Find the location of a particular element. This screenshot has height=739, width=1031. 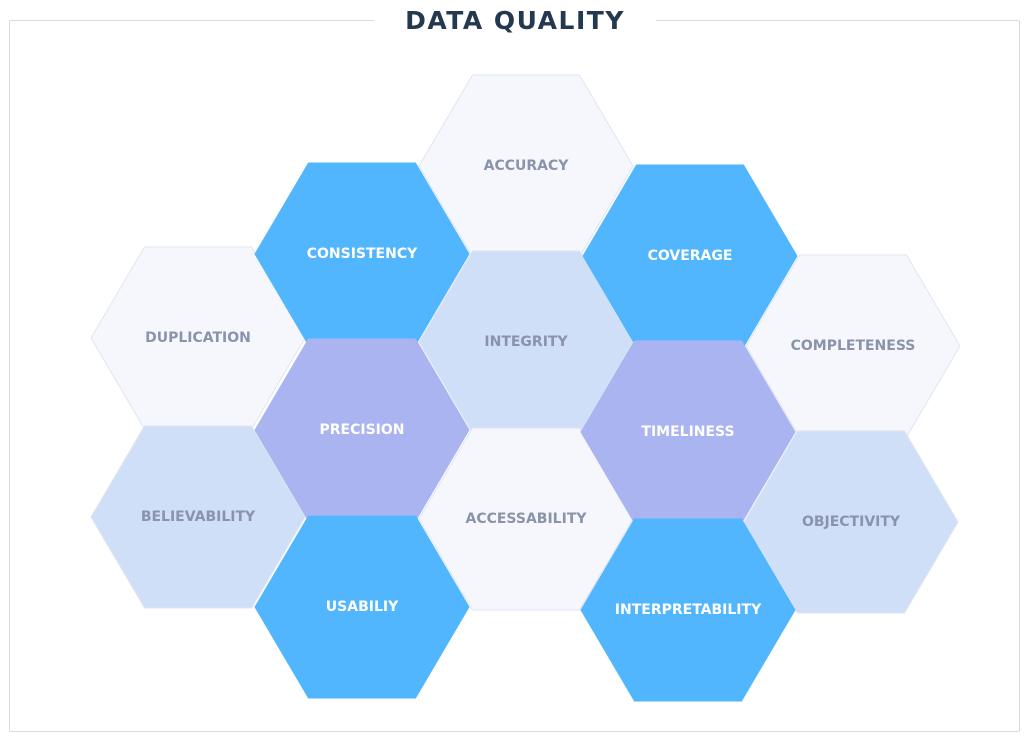

hex-timeliness: TIMELINESS is located at coordinates (688, 432).